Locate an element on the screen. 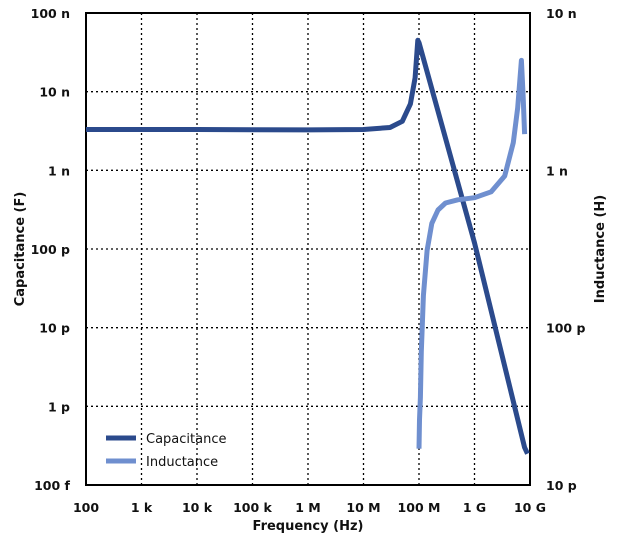 The height and width of the screenshot is (542, 618). y-left-tick-label: 1 p is located at coordinates (59, 406).